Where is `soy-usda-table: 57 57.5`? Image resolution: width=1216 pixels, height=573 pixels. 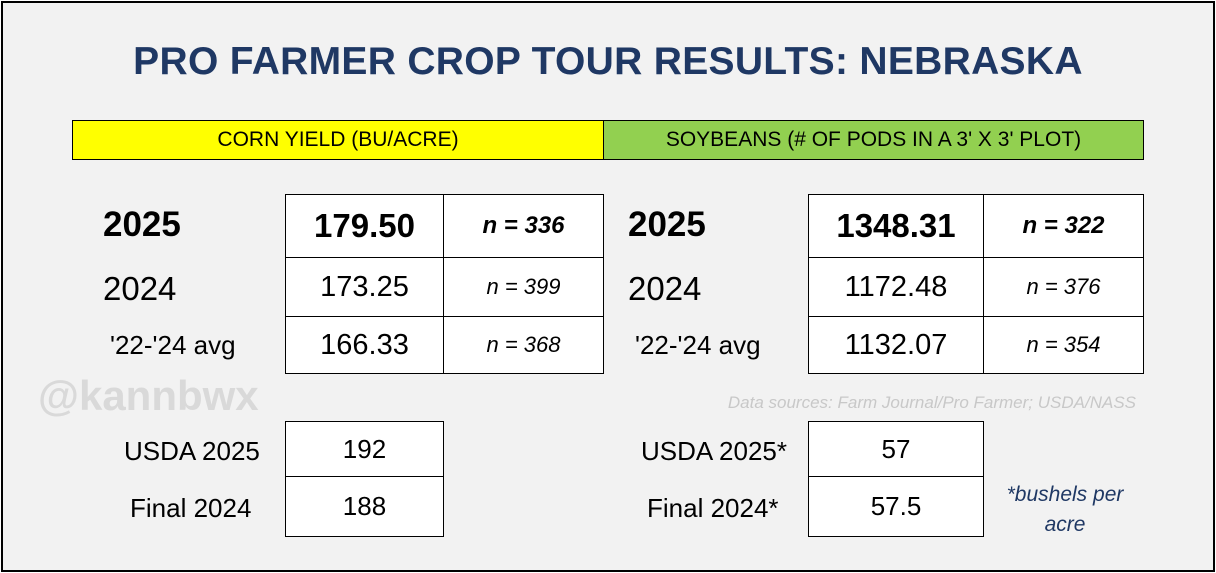 soy-usda-table: 57 57.5 is located at coordinates (896, 479).